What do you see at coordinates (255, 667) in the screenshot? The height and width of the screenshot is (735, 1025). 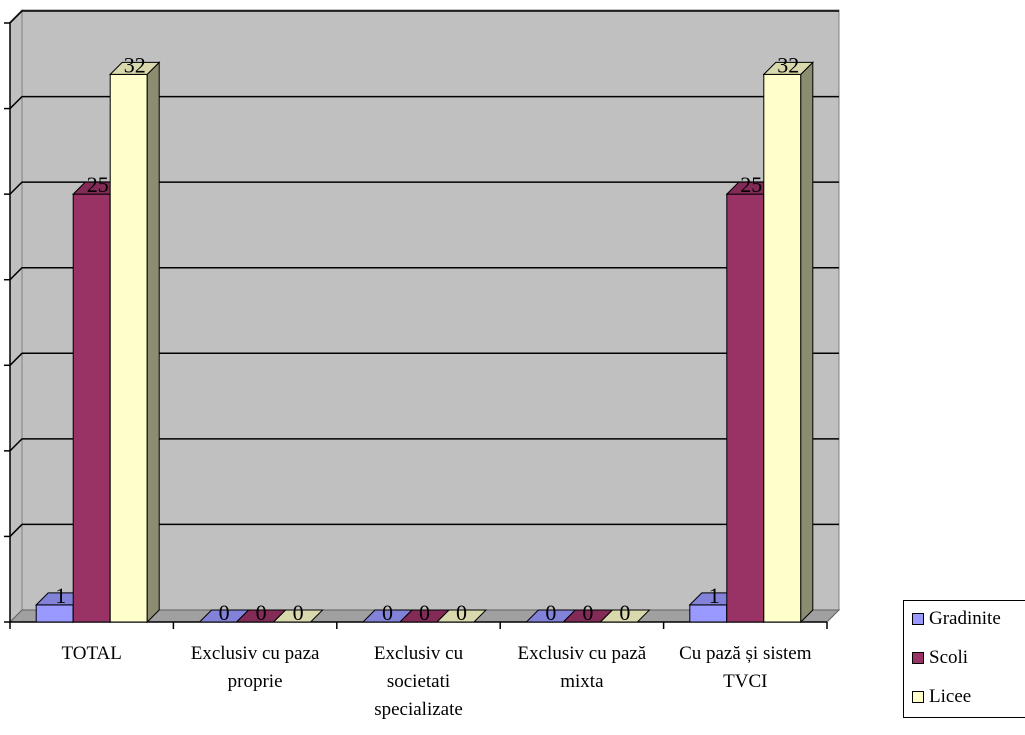 I see `x-axis-label: Exclusiv cu paza proprie` at bounding box center [255, 667].